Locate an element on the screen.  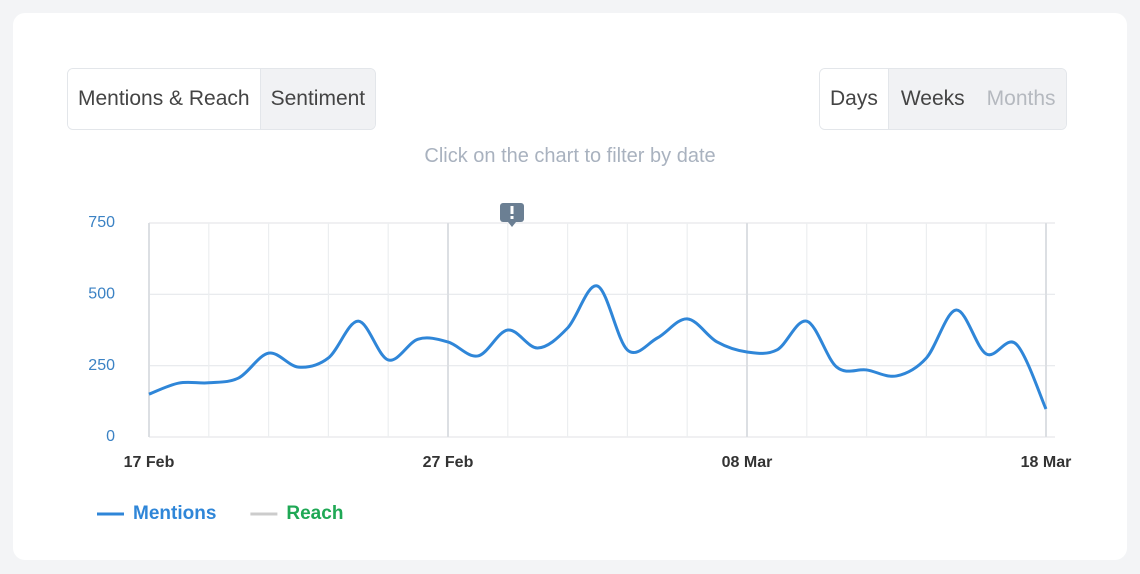
y-tick-label: 250 is located at coordinates (101, 365).